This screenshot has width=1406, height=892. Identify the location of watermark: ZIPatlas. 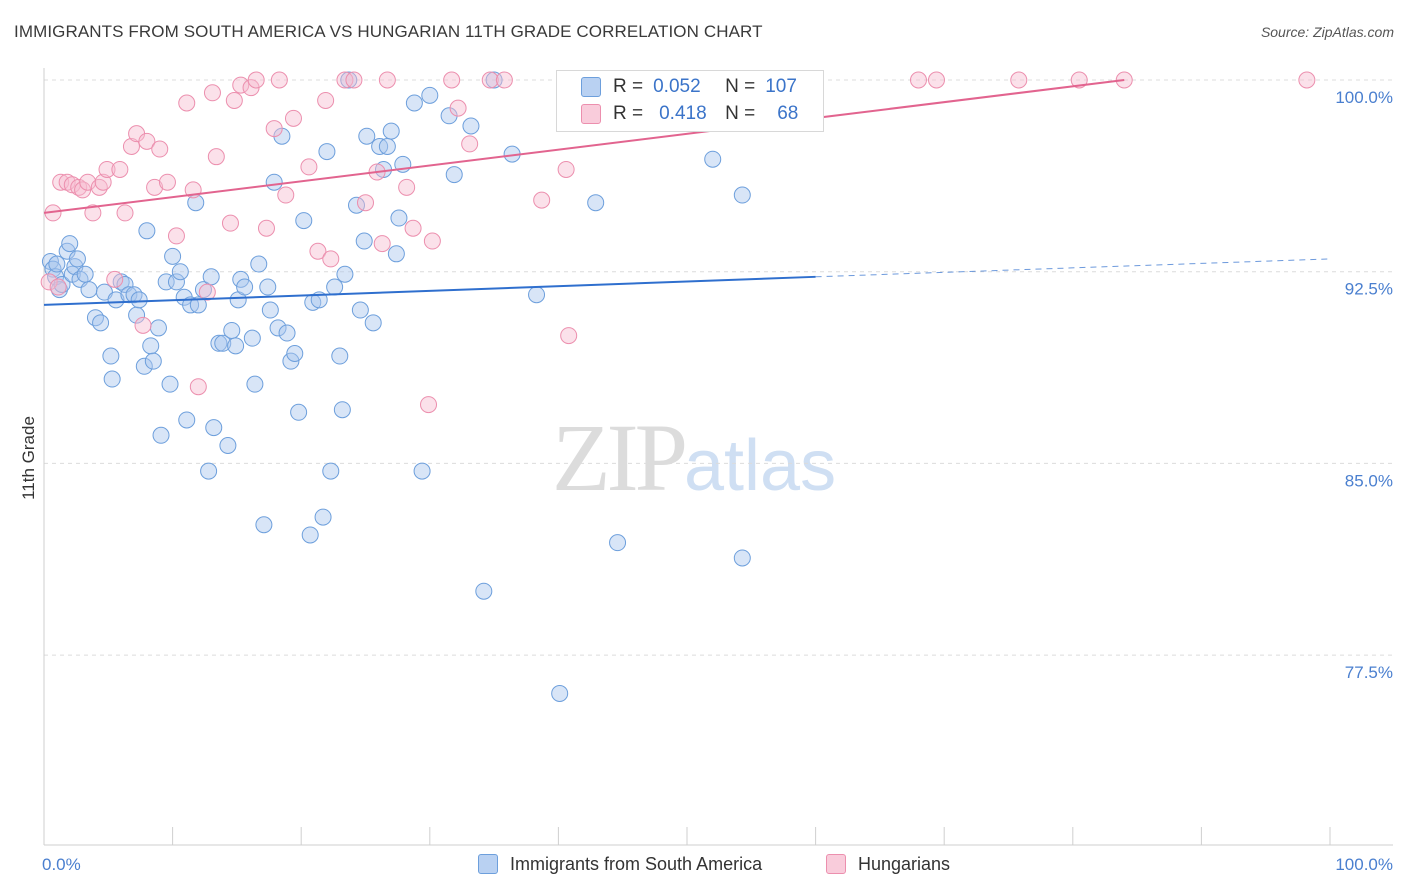
(694, 457).